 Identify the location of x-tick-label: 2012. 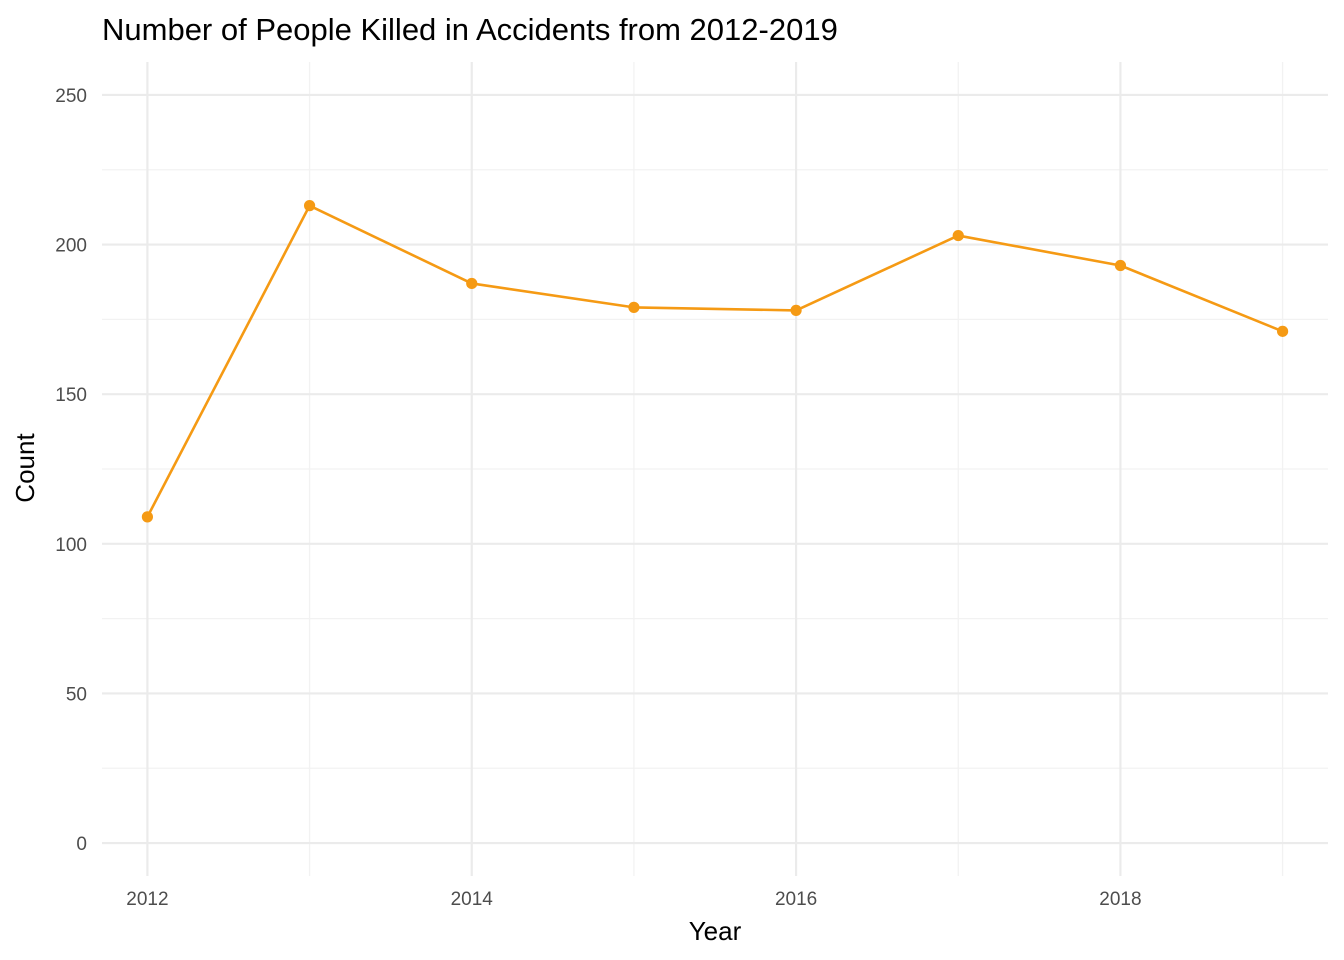
(147, 899).